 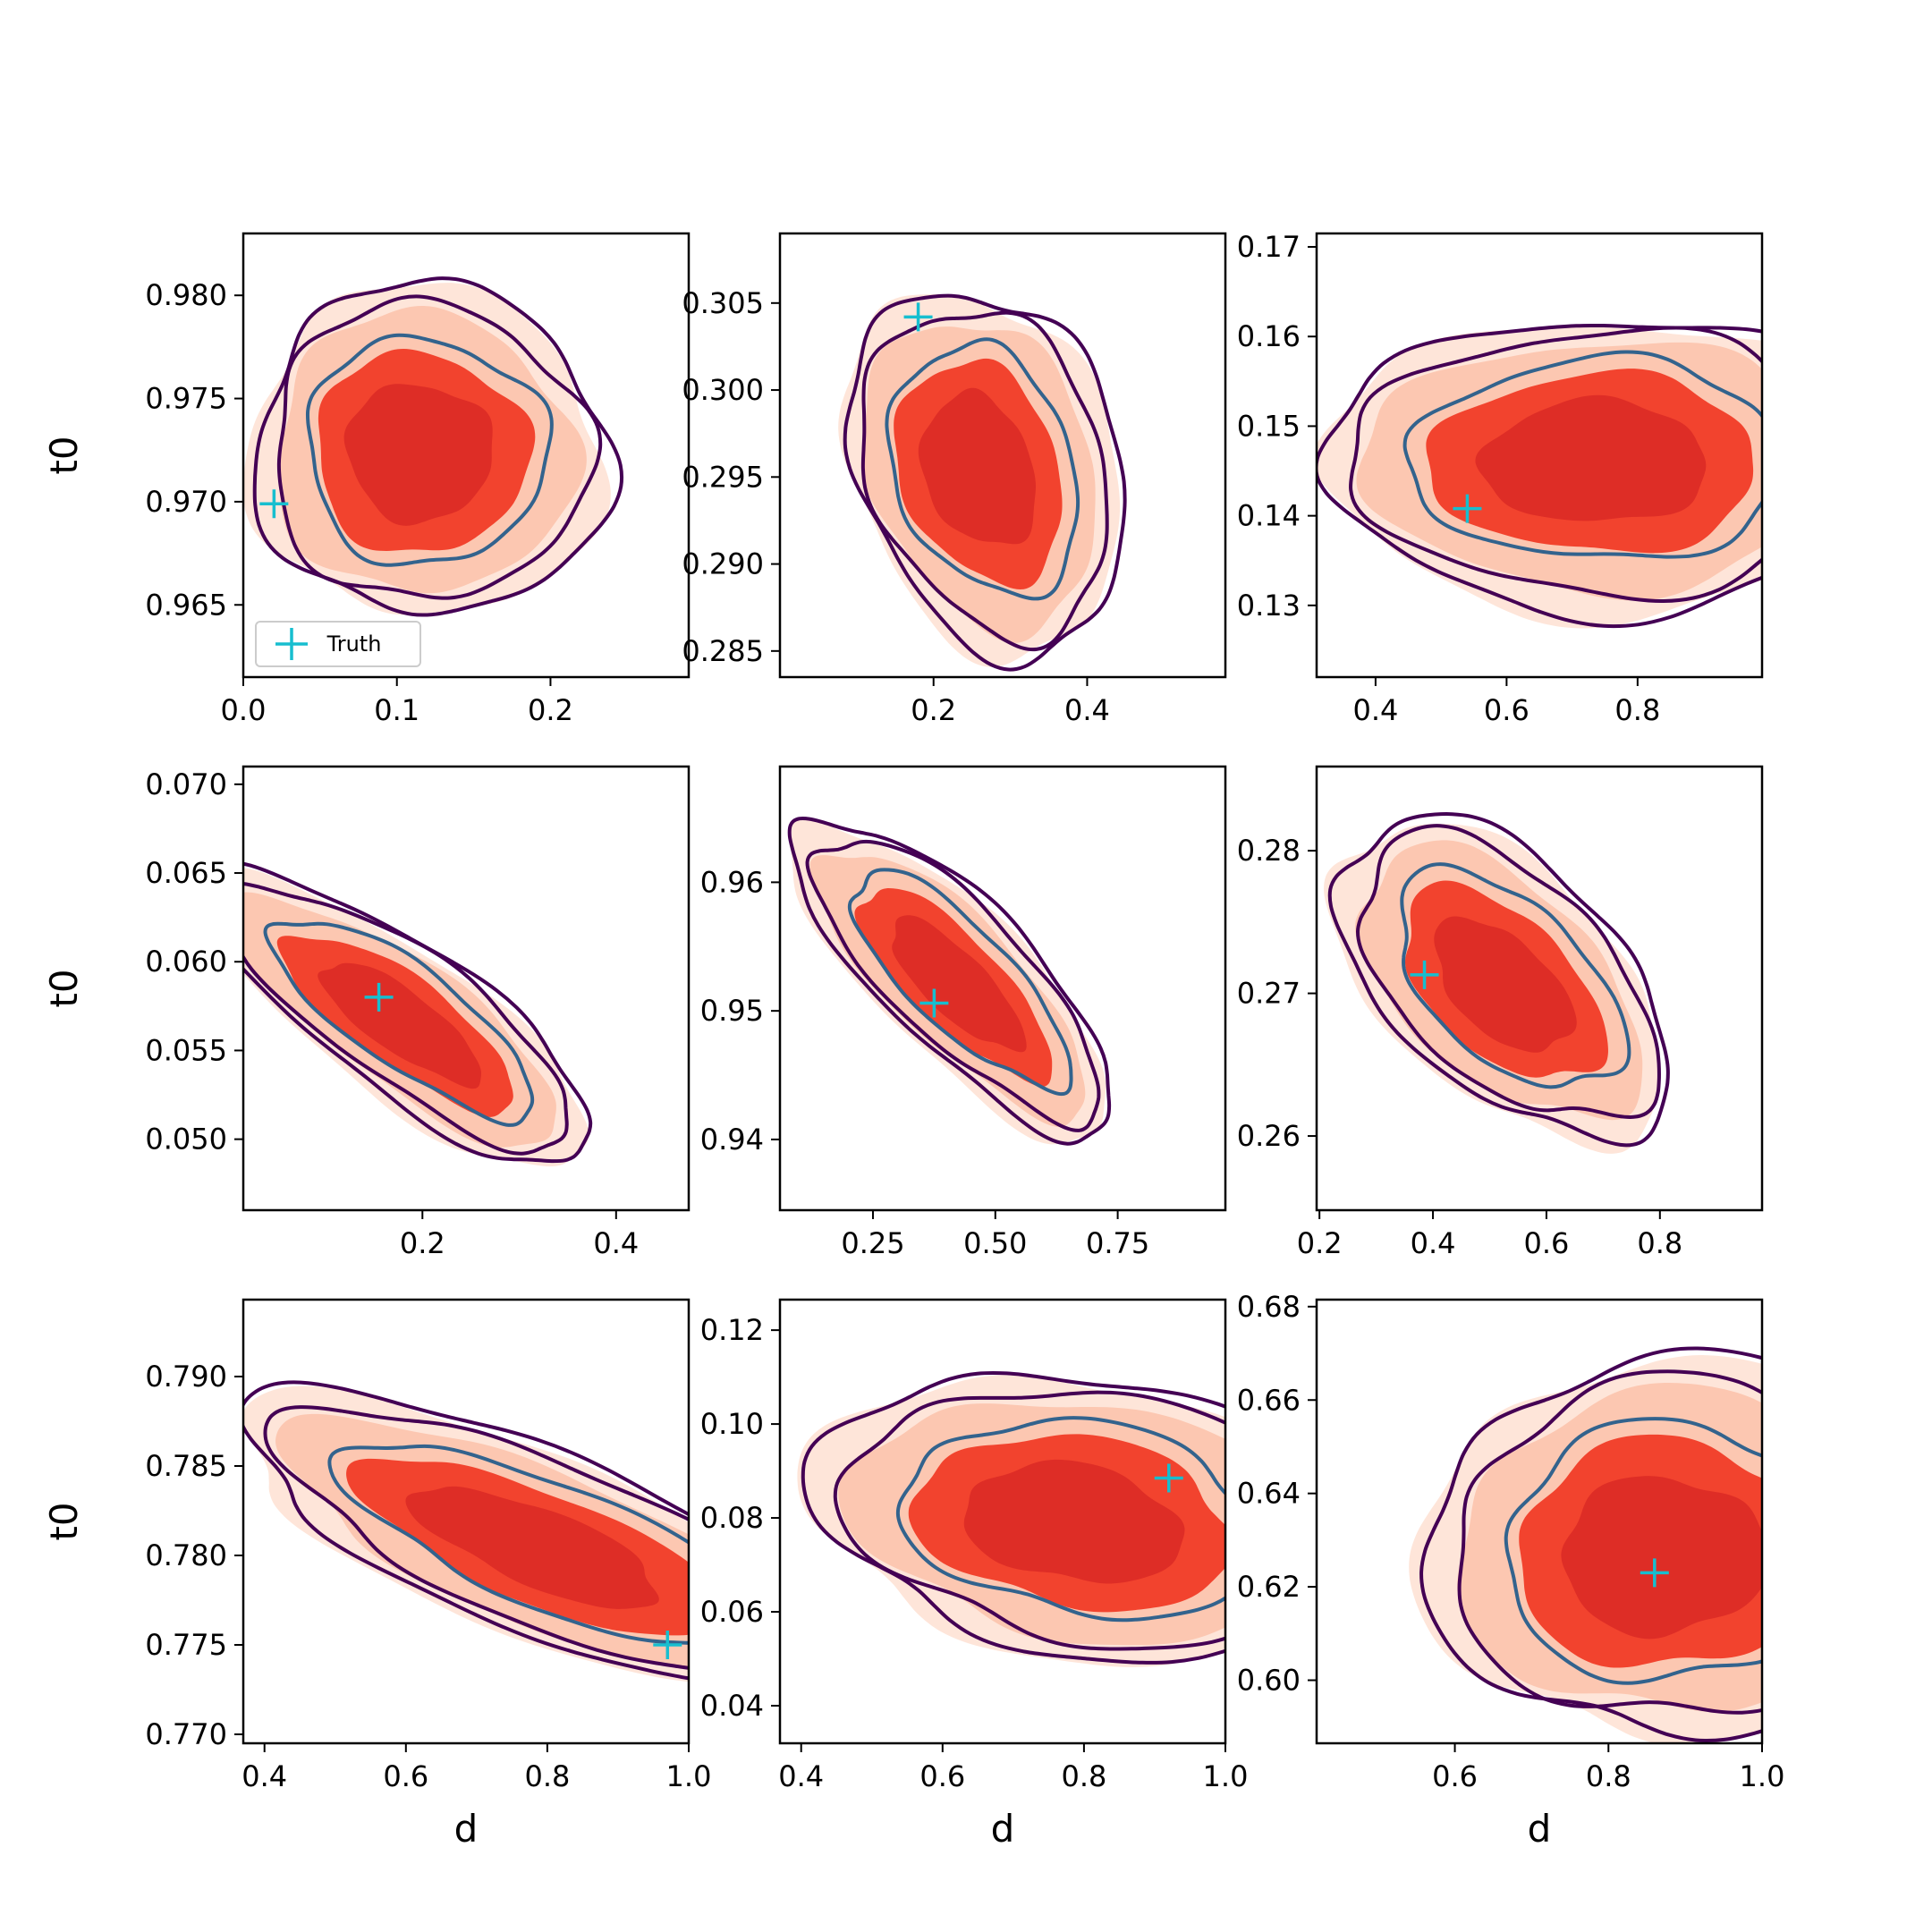 I want to click on y-tick-label: 0.12, so click(x=732, y=1330).